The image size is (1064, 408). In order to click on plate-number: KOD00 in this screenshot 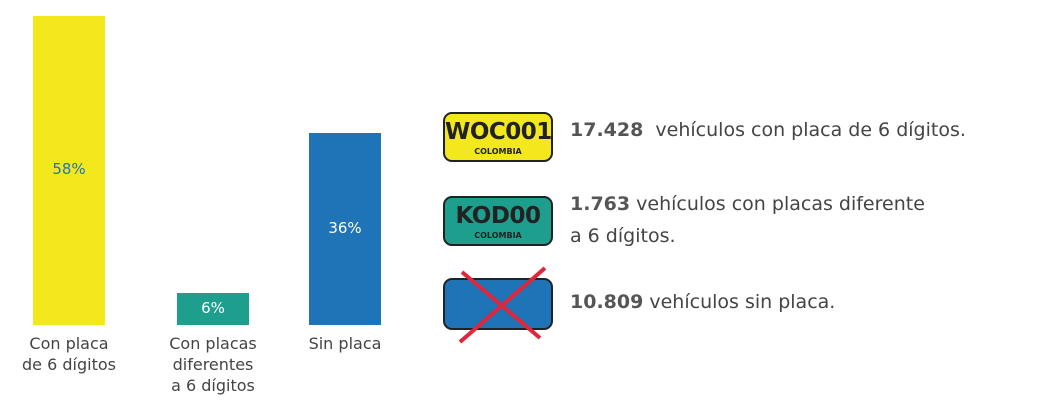, I will do `click(498, 216)`.